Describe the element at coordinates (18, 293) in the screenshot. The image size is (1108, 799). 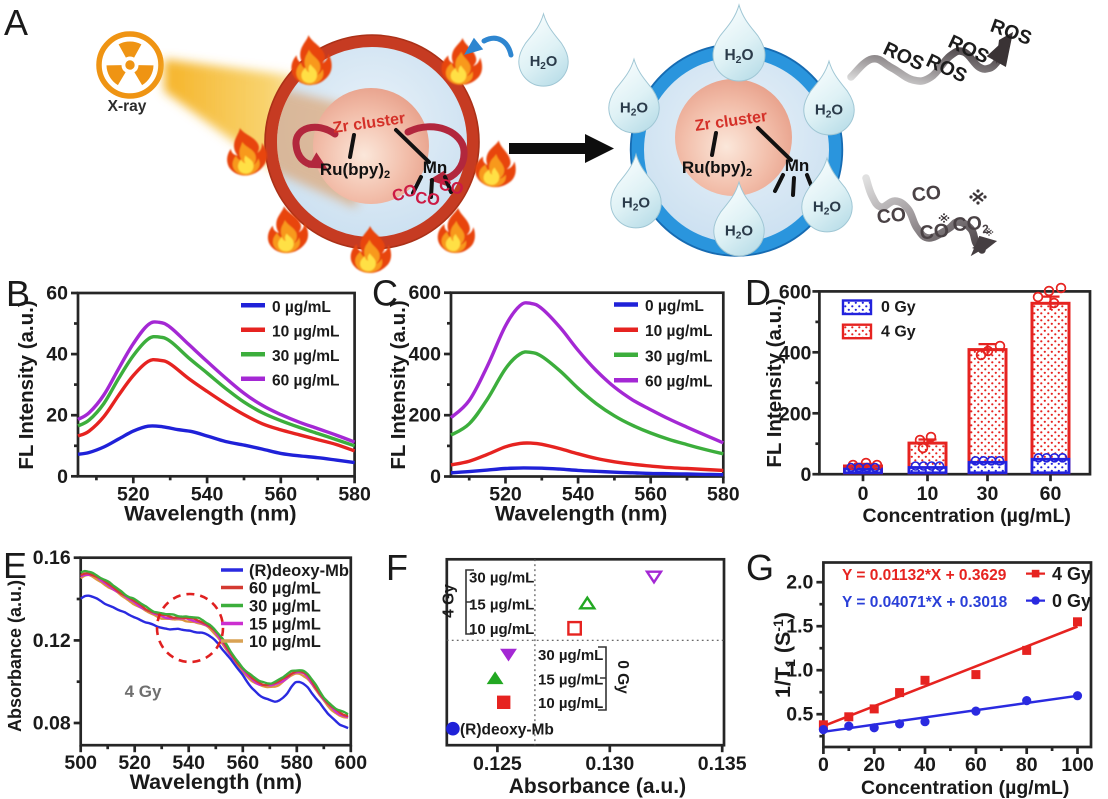
I see `svg-text: B` at that location.